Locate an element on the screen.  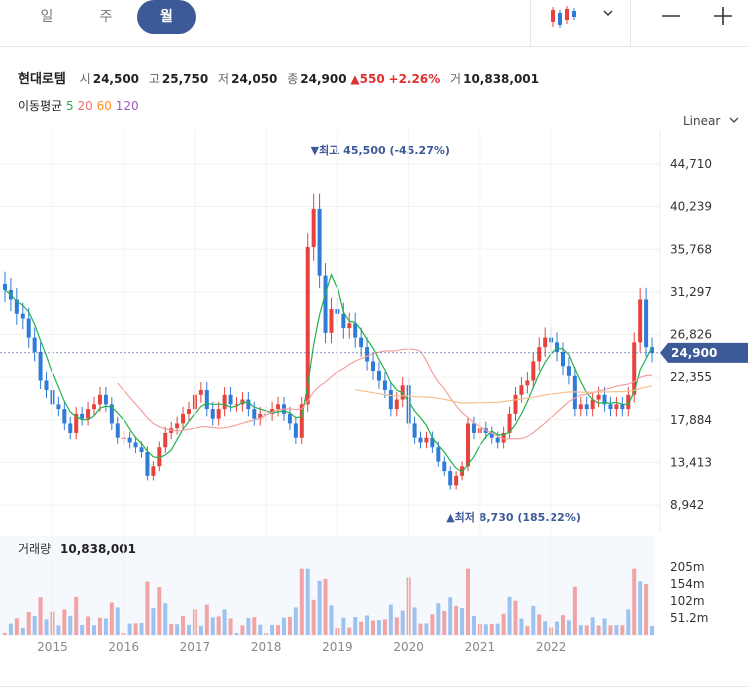
chart-type-dropdown is located at coordinates (608, 14).